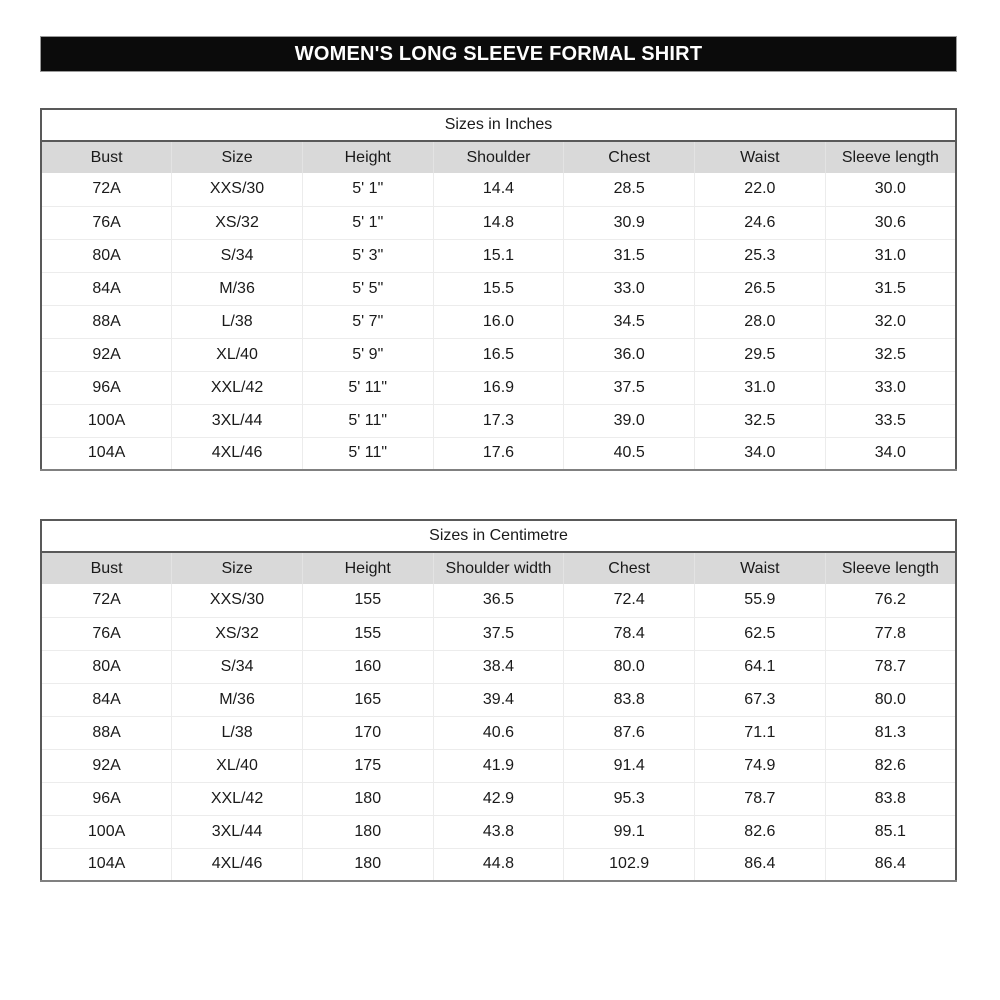 Image resolution: width=1000 pixels, height=1000 pixels. I want to click on table-cell: 43.8, so click(499, 832).